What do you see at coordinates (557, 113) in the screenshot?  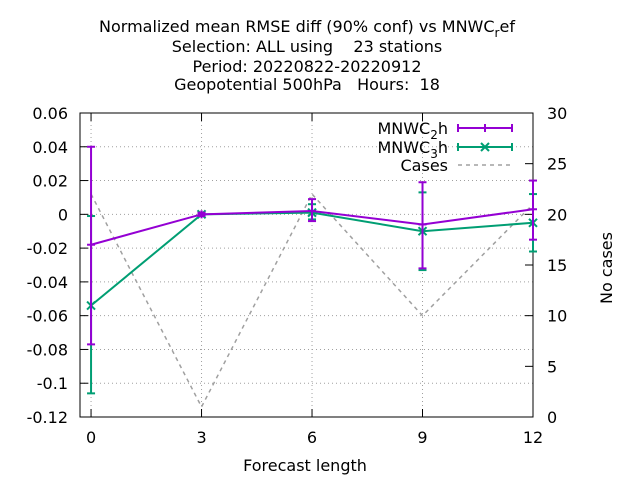 I see `y2-tick-label: 30` at bounding box center [557, 113].